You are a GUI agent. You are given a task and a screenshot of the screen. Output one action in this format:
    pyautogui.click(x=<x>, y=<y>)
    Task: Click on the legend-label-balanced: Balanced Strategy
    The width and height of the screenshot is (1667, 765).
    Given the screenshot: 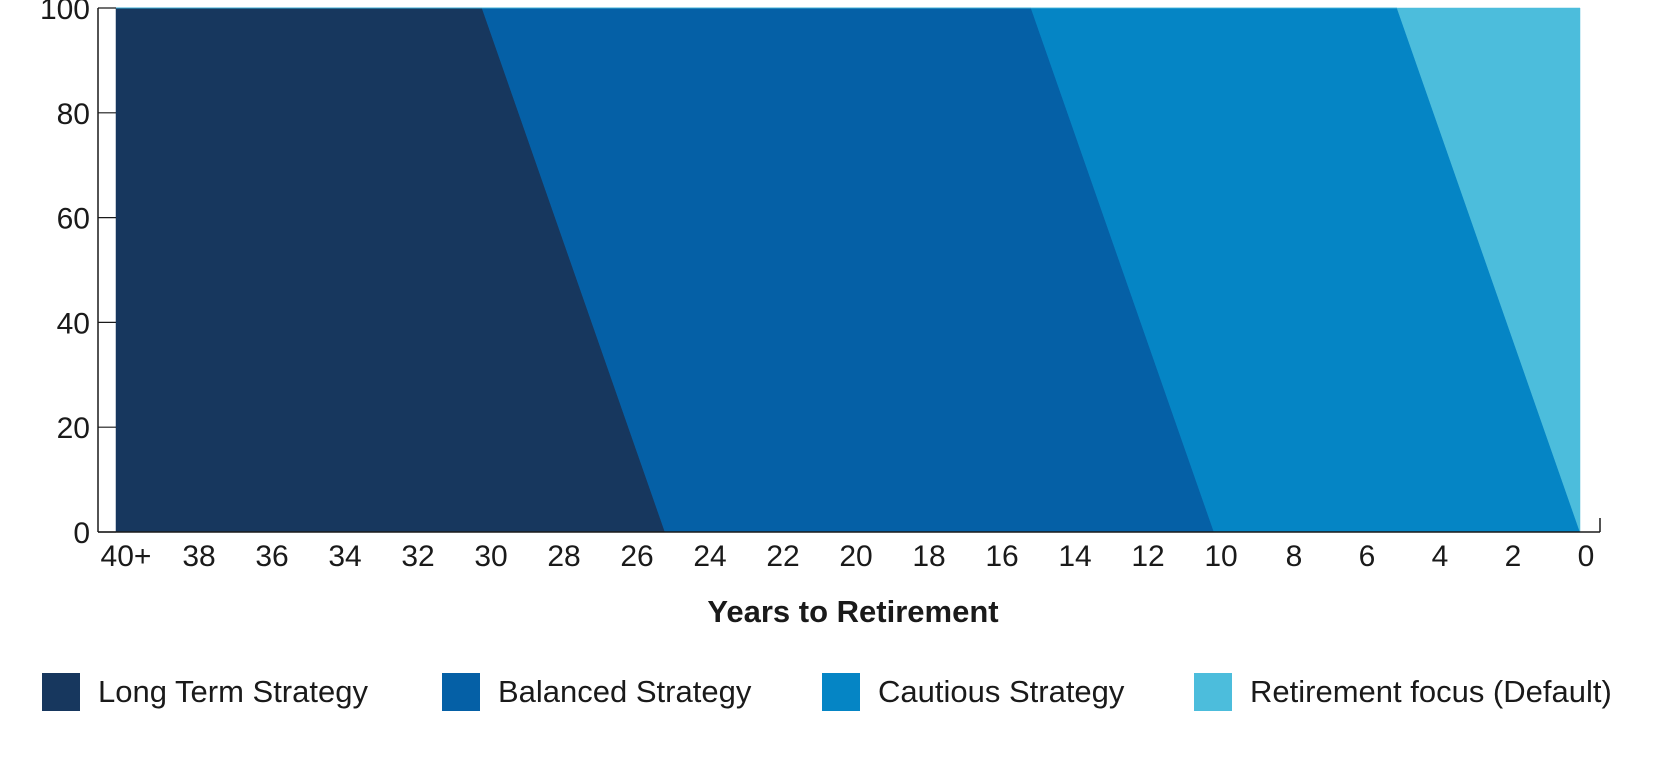 What is the action you would take?
    pyautogui.click(x=625, y=691)
    